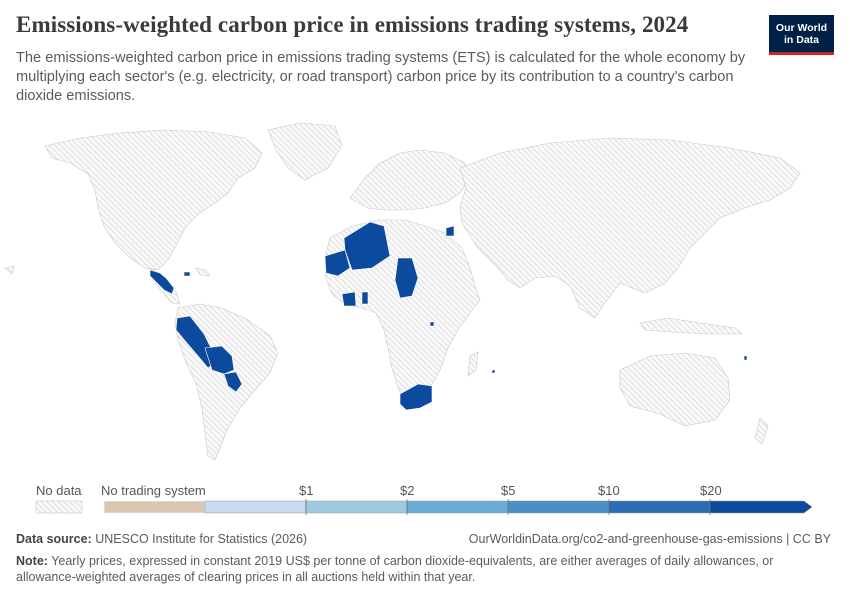 The width and height of the screenshot is (850, 600). What do you see at coordinates (154, 507) in the screenshot?
I see `legend-no-trading-swatch` at bounding box center [154, 507].